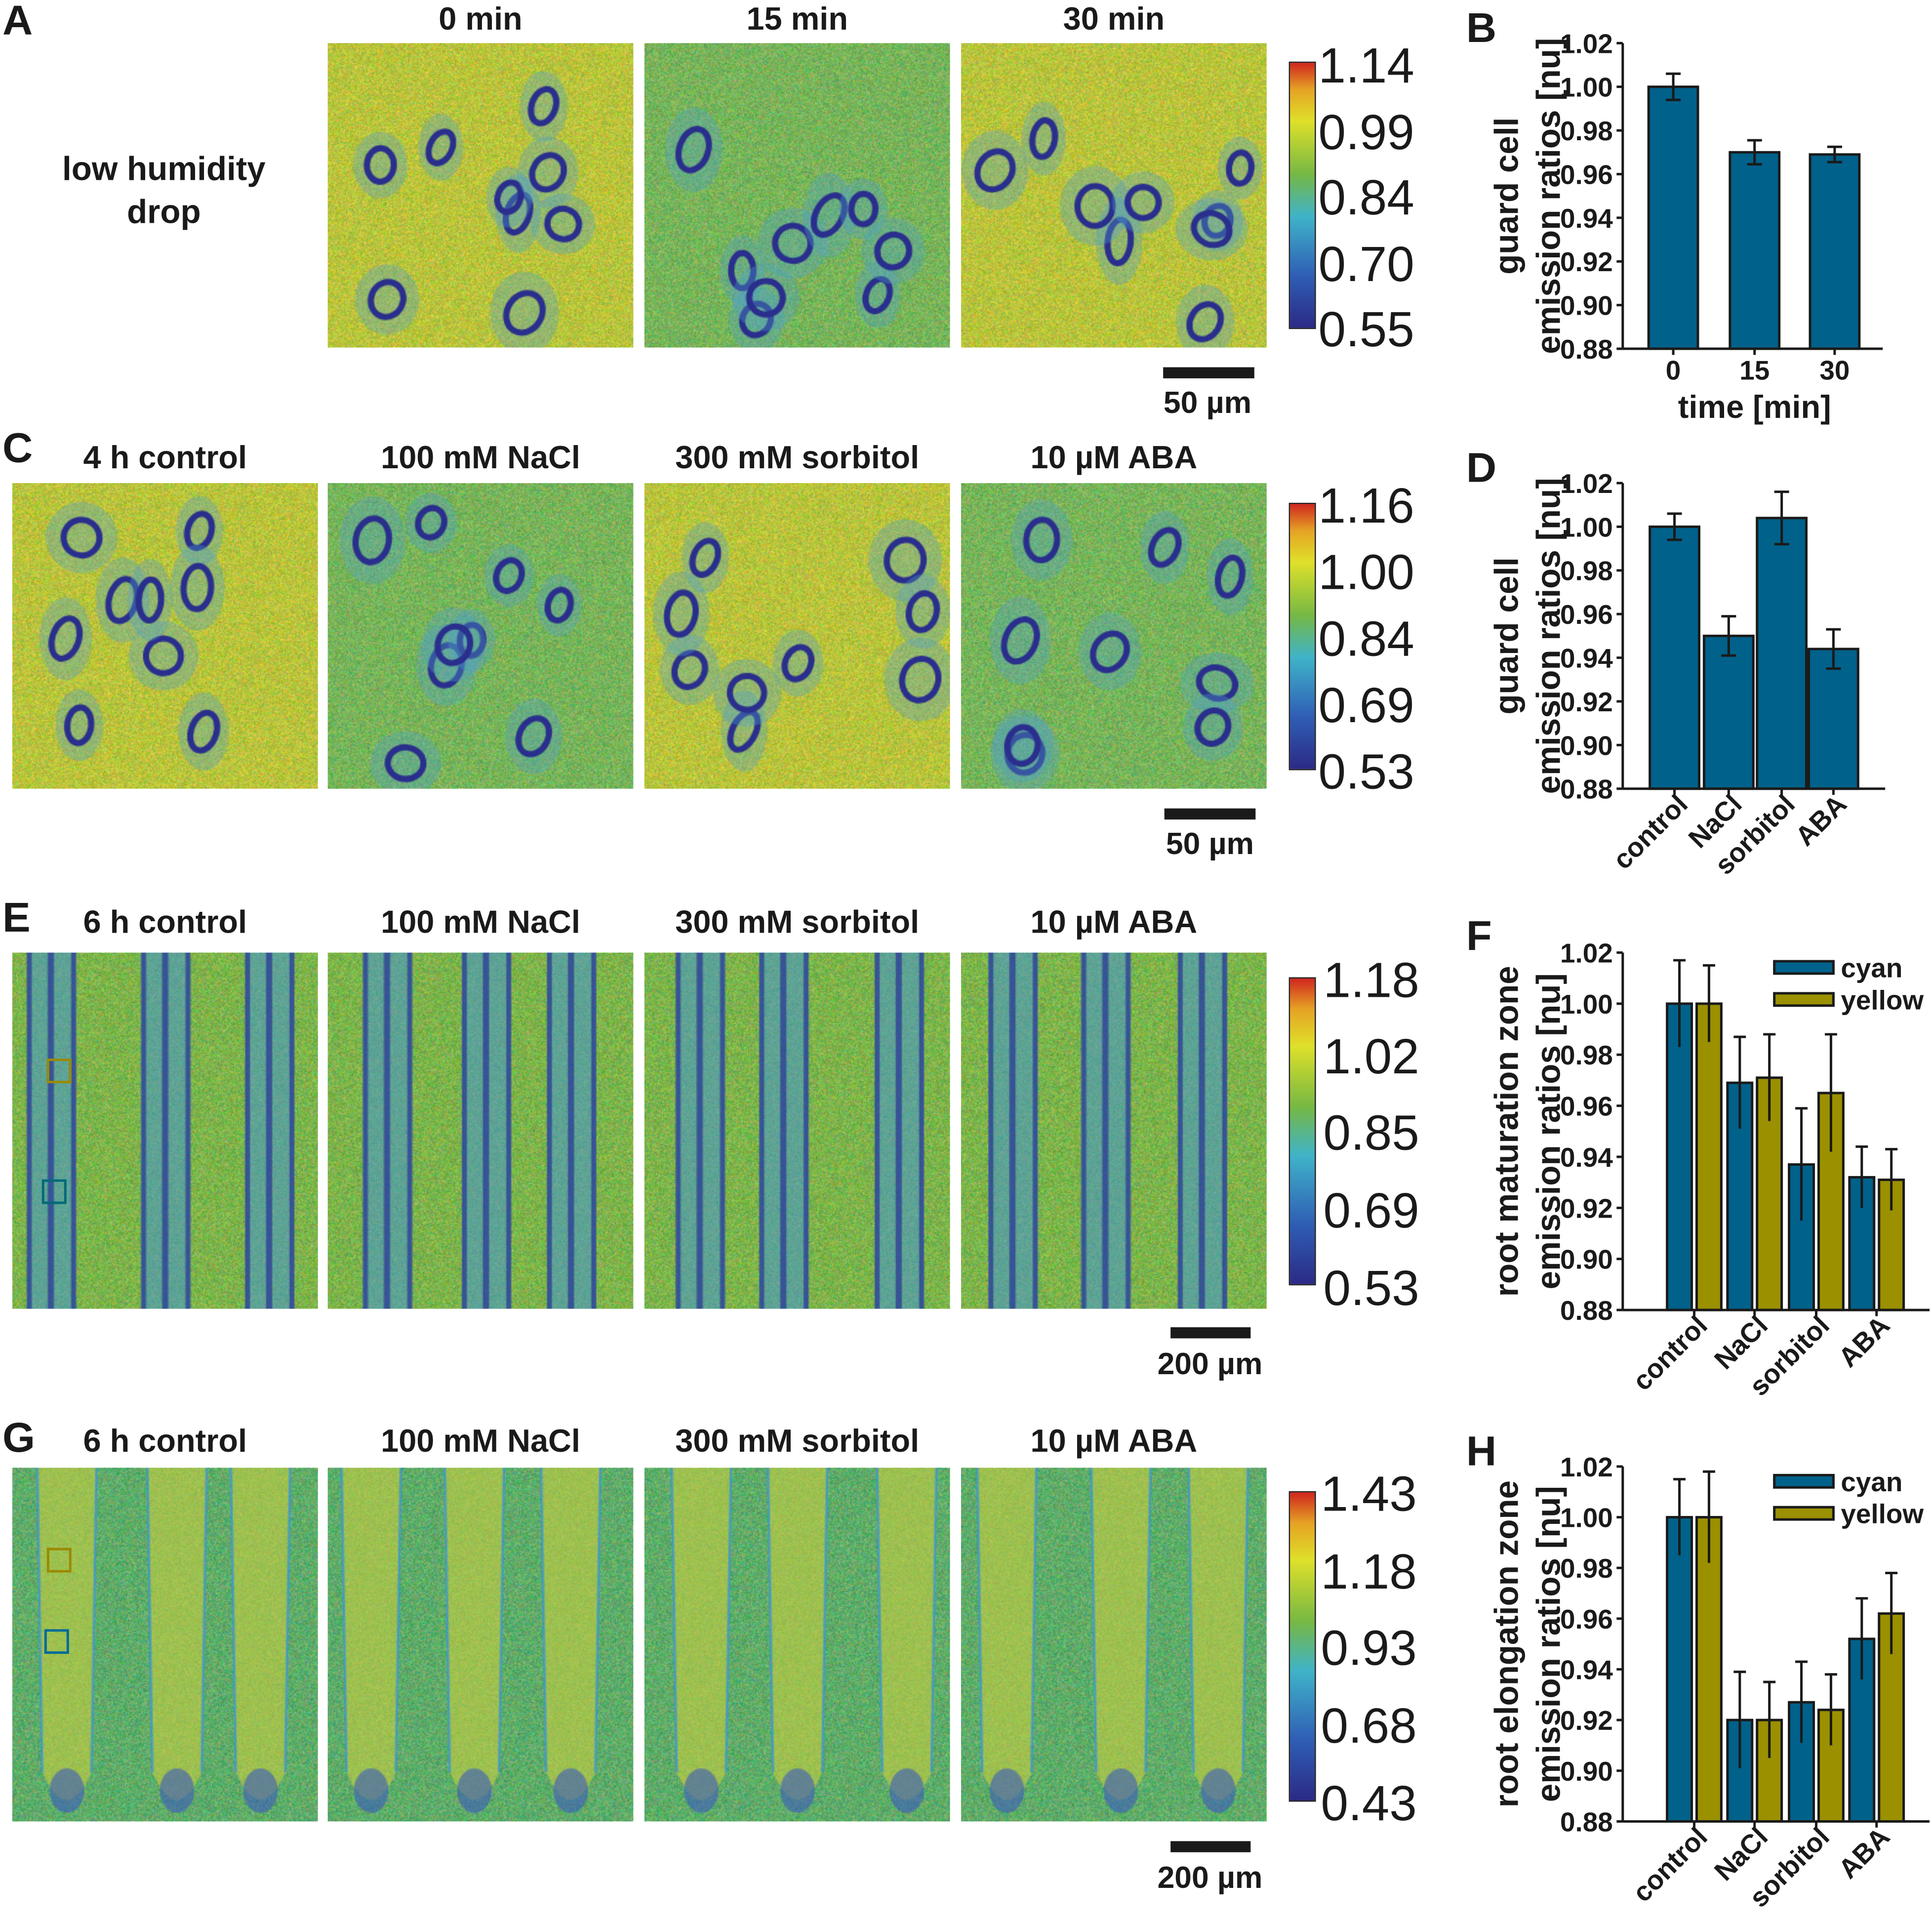 Image resolution: width=1932 pixels, height=1919 pixels. I want to click on colorbar-tick: 1.00, so click(1366, 573).